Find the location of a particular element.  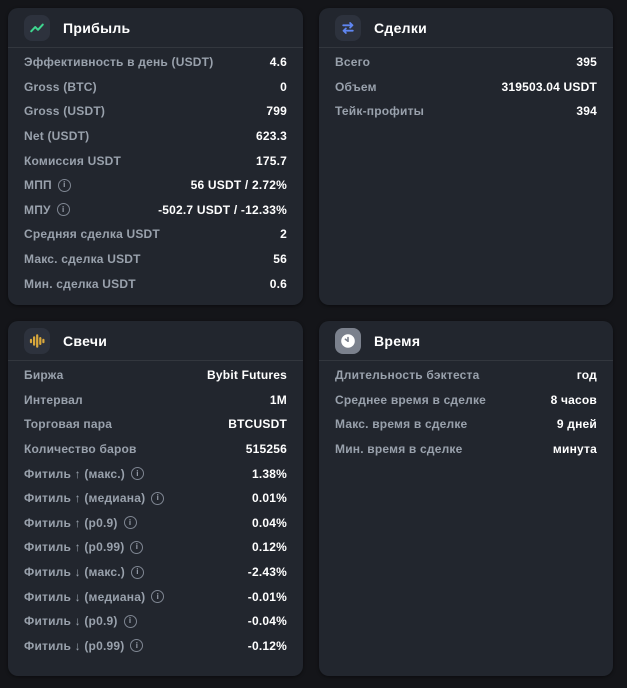

stat-label-text: Мин. сделка USDT is located at coordinates (80, 283).